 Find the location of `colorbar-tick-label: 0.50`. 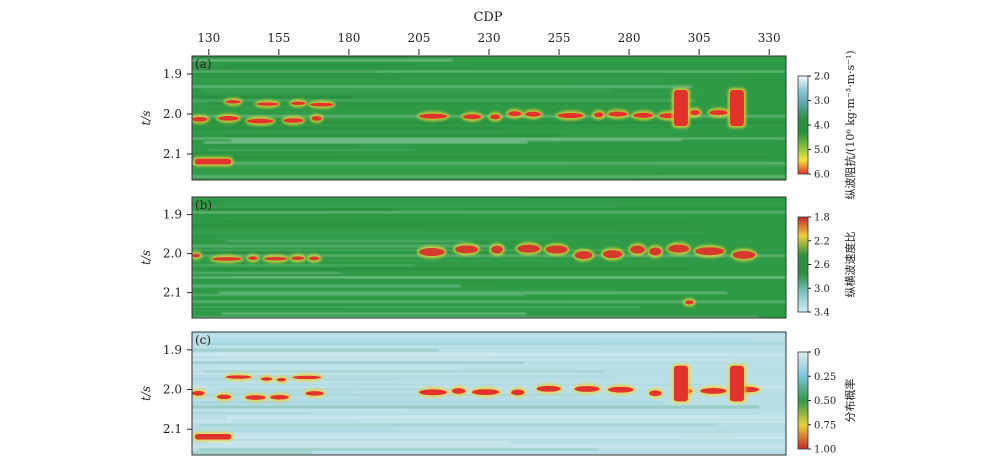

colorbar-tick-label: 0.50 is located at coordinates (825, 401).